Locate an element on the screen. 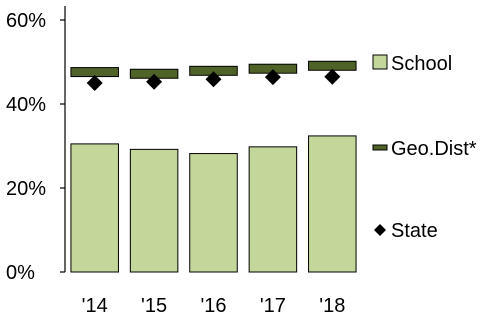 This screenshot has height=320, width=487. legend-swatch-state is located at coordinates (380, 230).